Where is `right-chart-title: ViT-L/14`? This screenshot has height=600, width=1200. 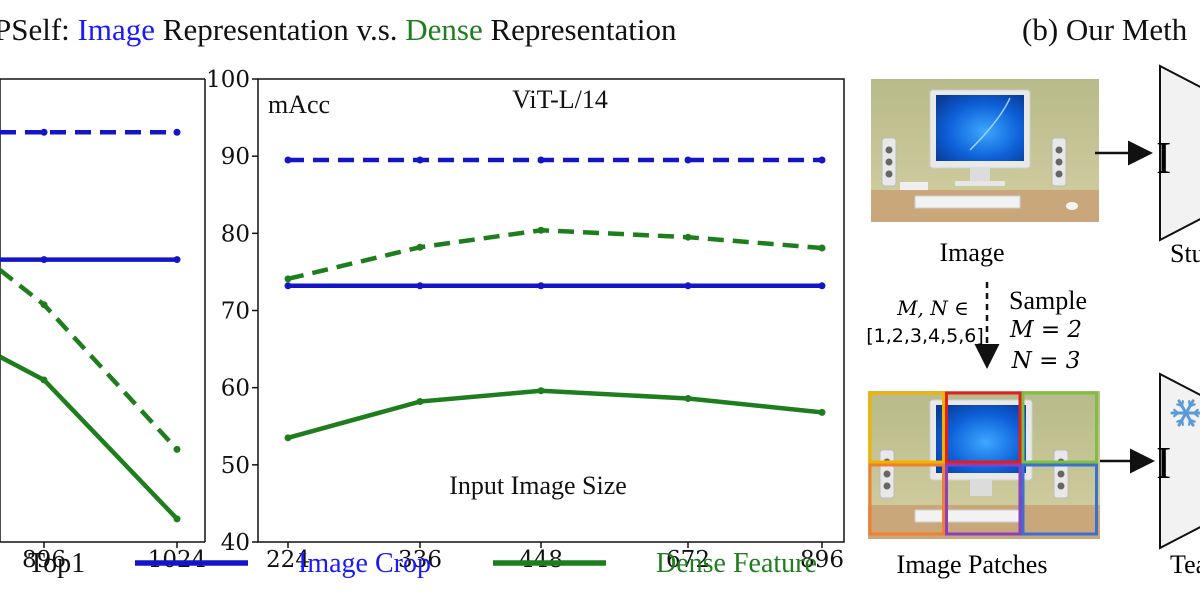
right-chart-title: ViT-L/14 is located at coordinates (560, 99).